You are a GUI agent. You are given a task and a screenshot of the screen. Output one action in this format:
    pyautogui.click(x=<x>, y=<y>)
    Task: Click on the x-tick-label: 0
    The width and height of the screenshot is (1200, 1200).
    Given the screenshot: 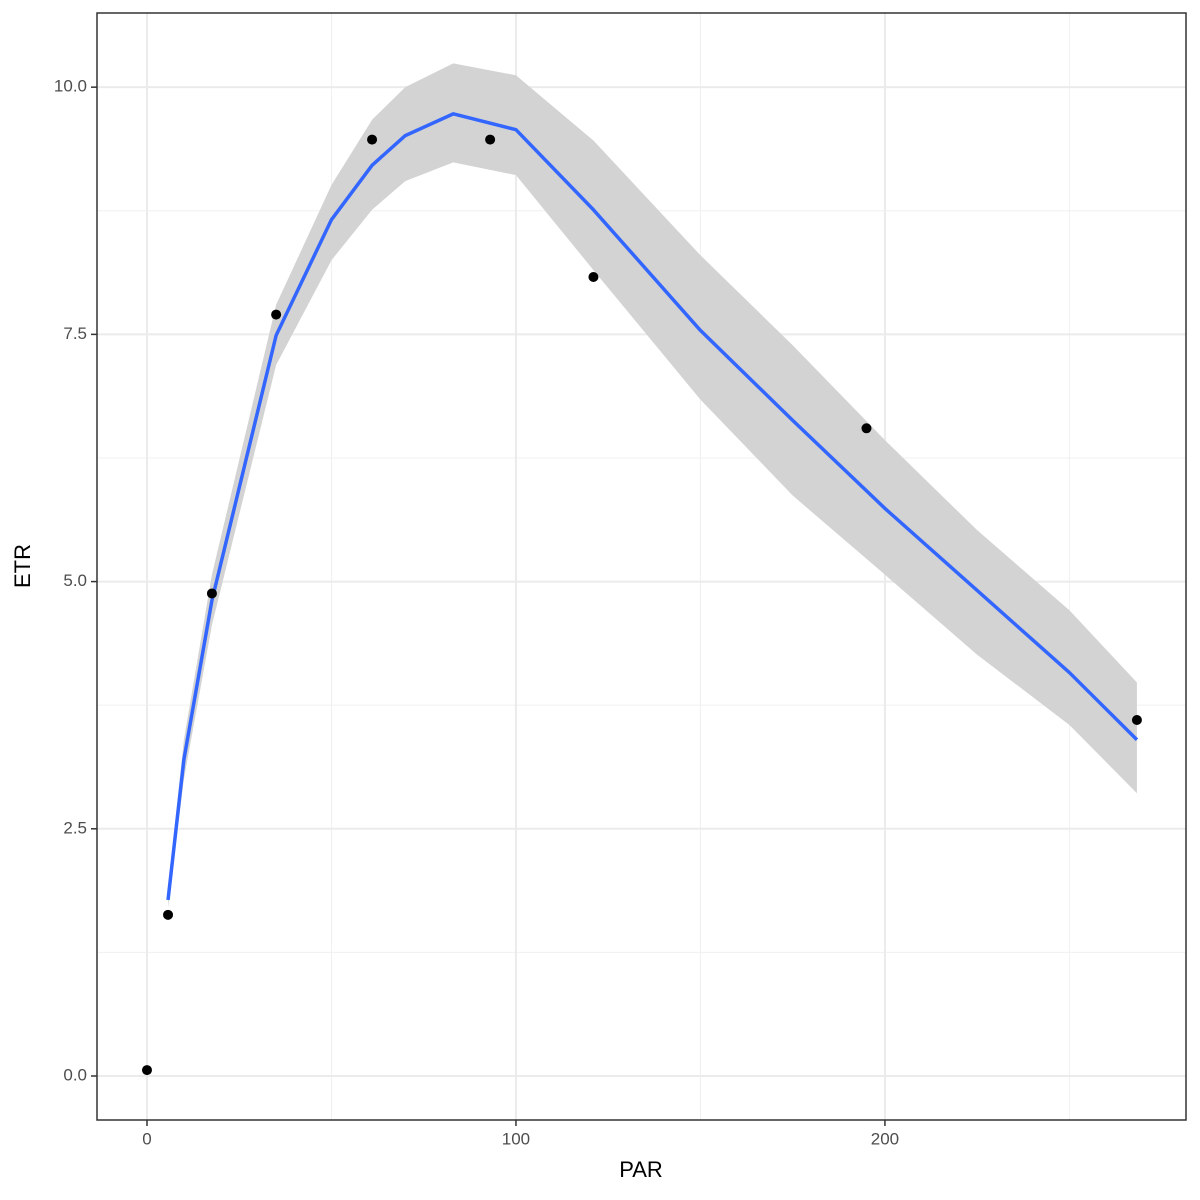 What is the action you would take?
    pyautogui.click(x=146, y=1138)
    